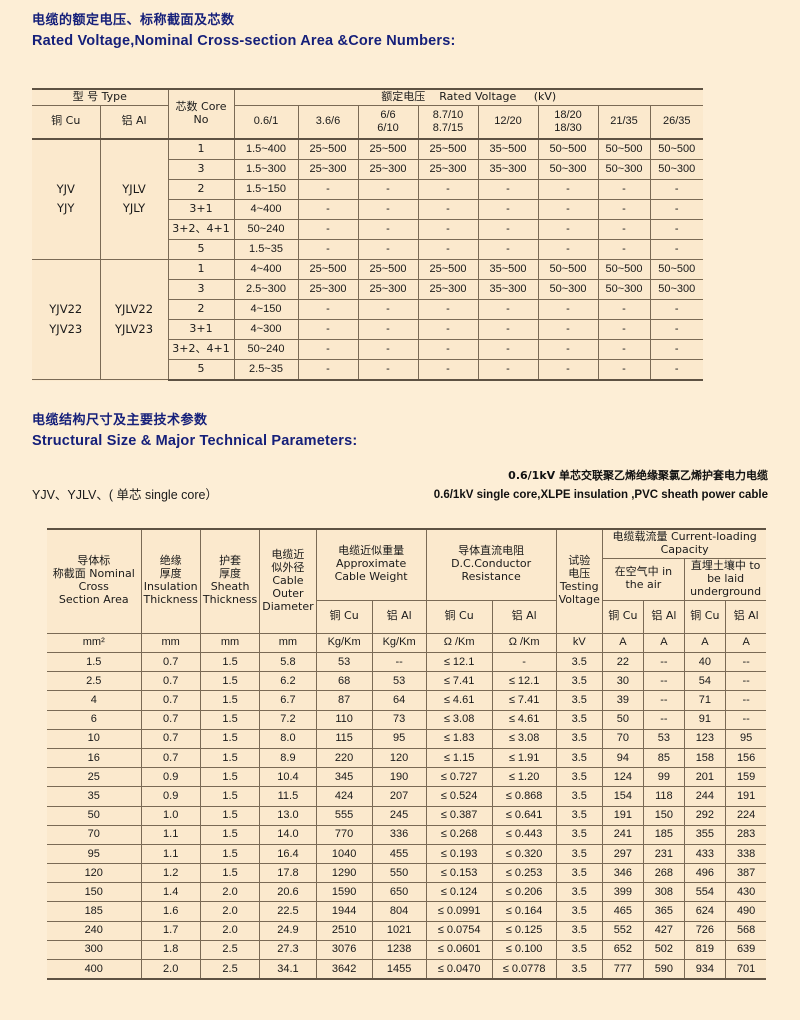 Image resolution: width=800 pixels, height=1020 pixels. What do you see at coordinates (663, 930) in the screenshot?
I see `table-cell: 427` at bounding box center [663, 930].